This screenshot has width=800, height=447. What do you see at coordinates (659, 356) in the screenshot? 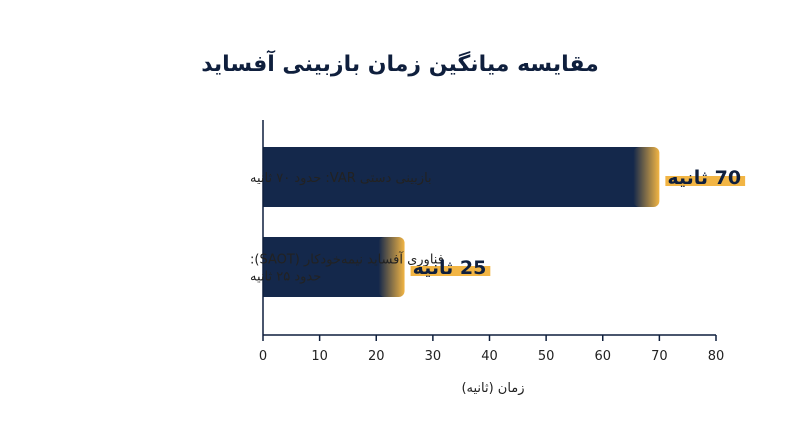
I see `x-tick-label: 70` at bounding box center [659, 356].